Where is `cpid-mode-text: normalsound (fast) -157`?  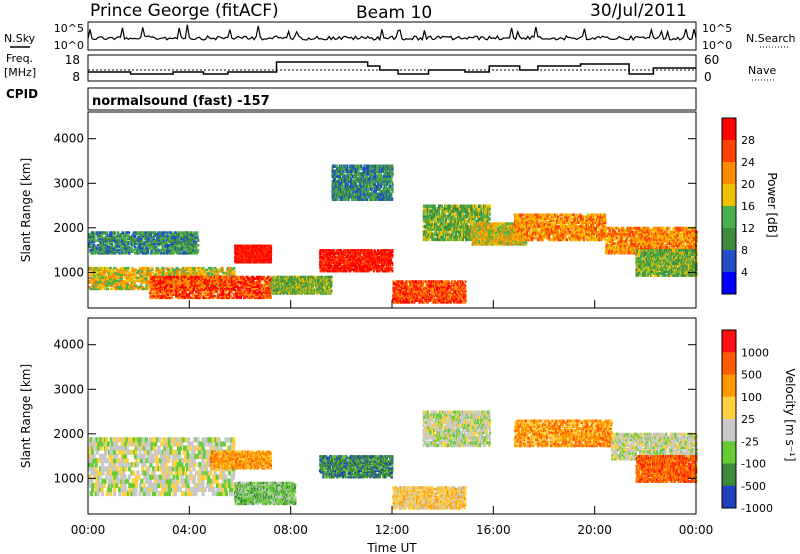
cpid-mode-text: normalsound (fast) -157 is located at coordinates (181, 101).